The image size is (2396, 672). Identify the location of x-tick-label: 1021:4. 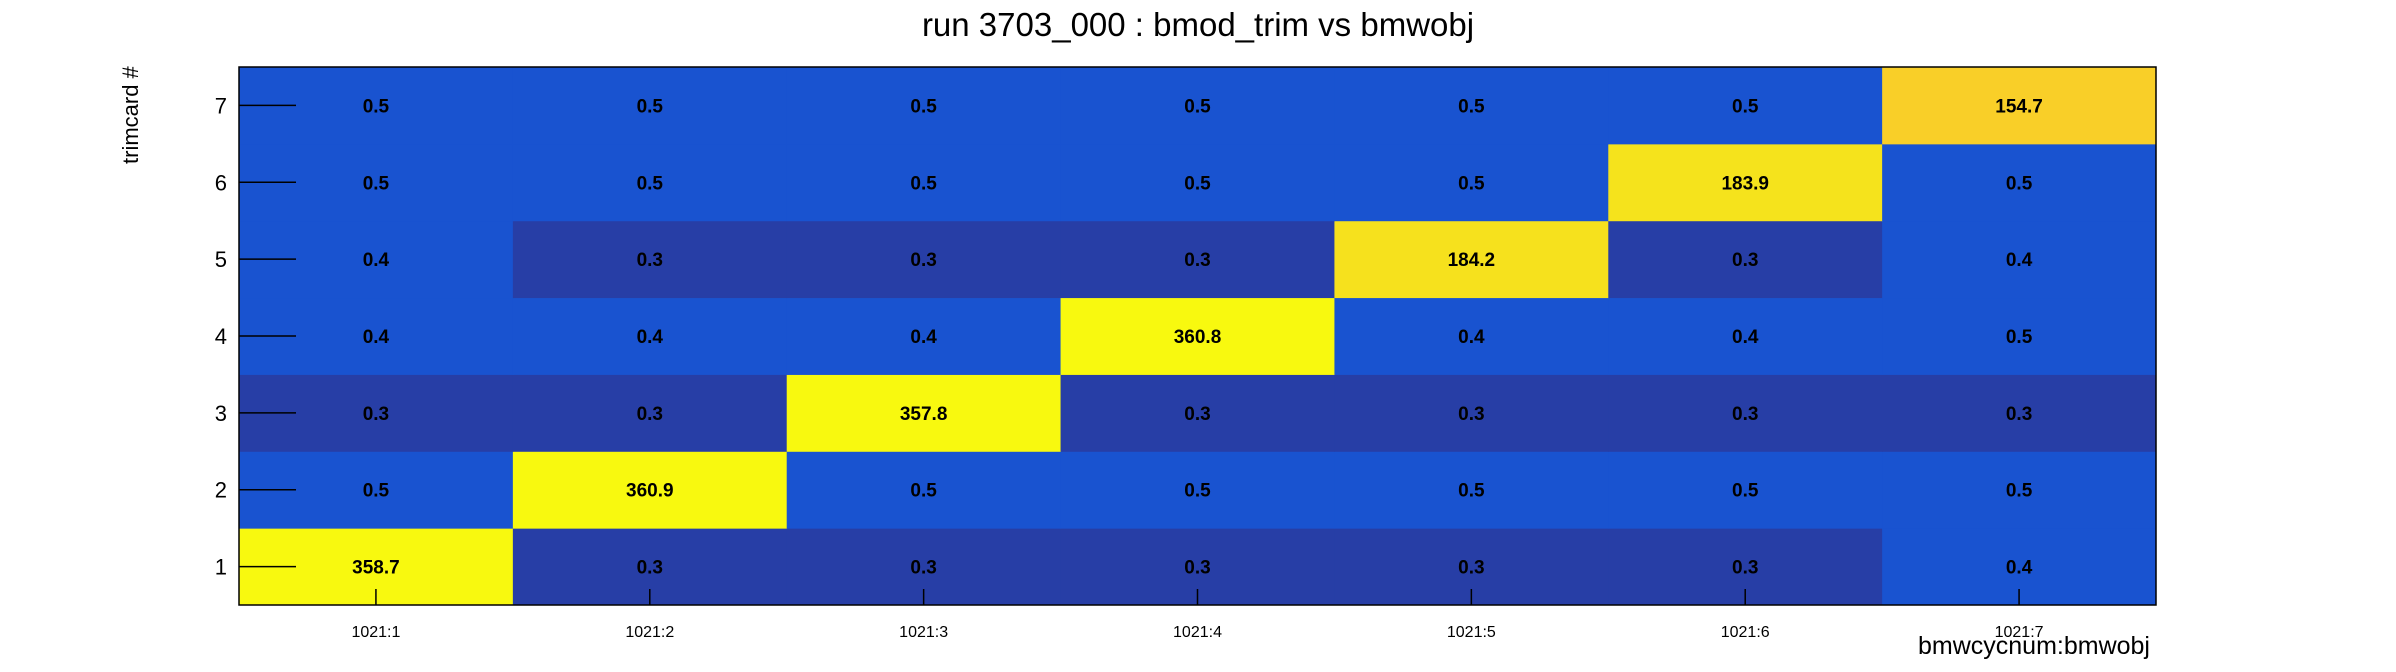
(1197, 632).